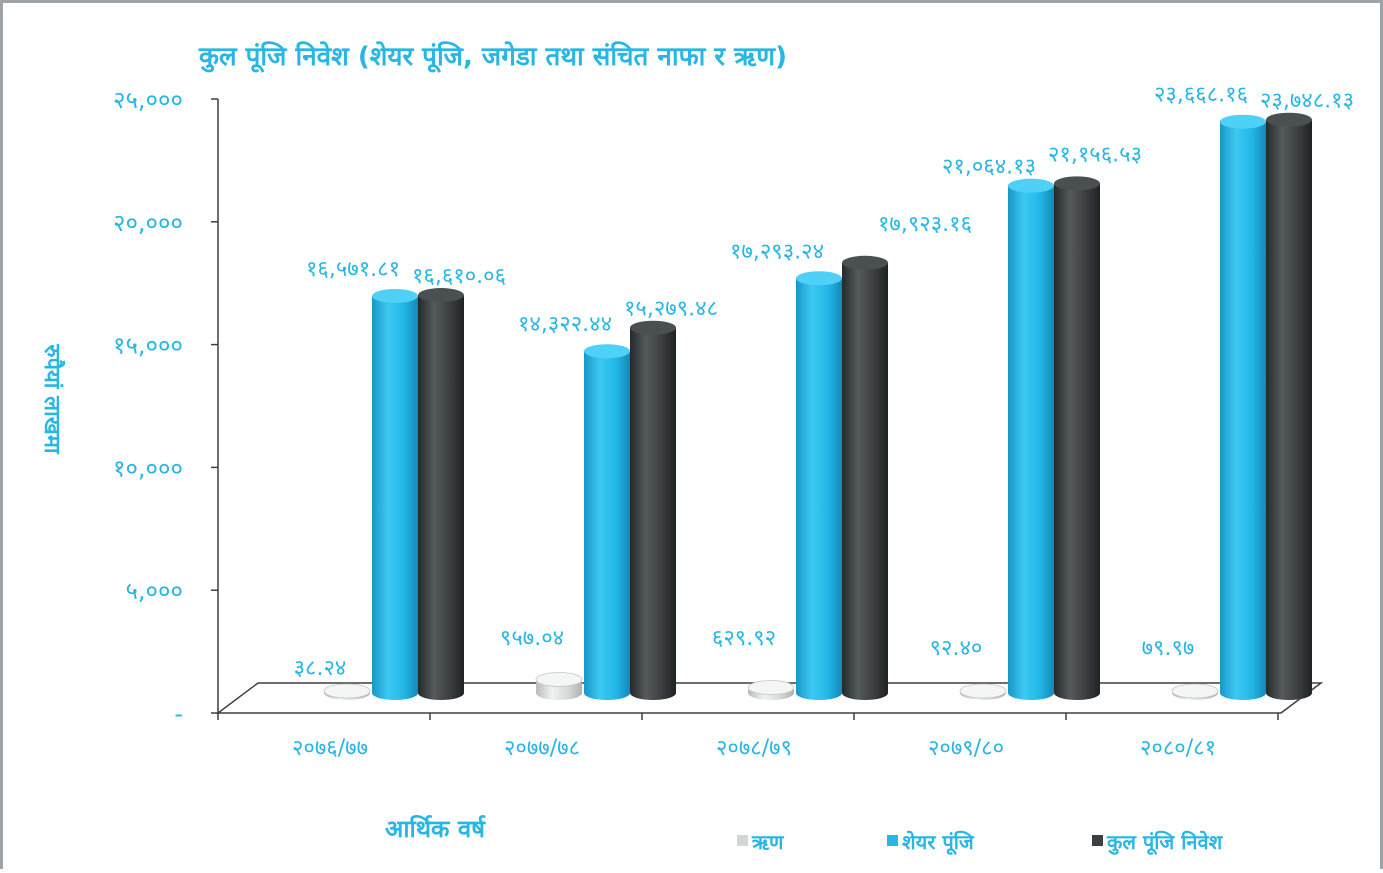 Image resolution: width=1383 pixels, height=873 pixels. Describe the element at coordinates (1178, 748) in the screenshot. I see `x-tick-label: २०८०/८१` at that location.